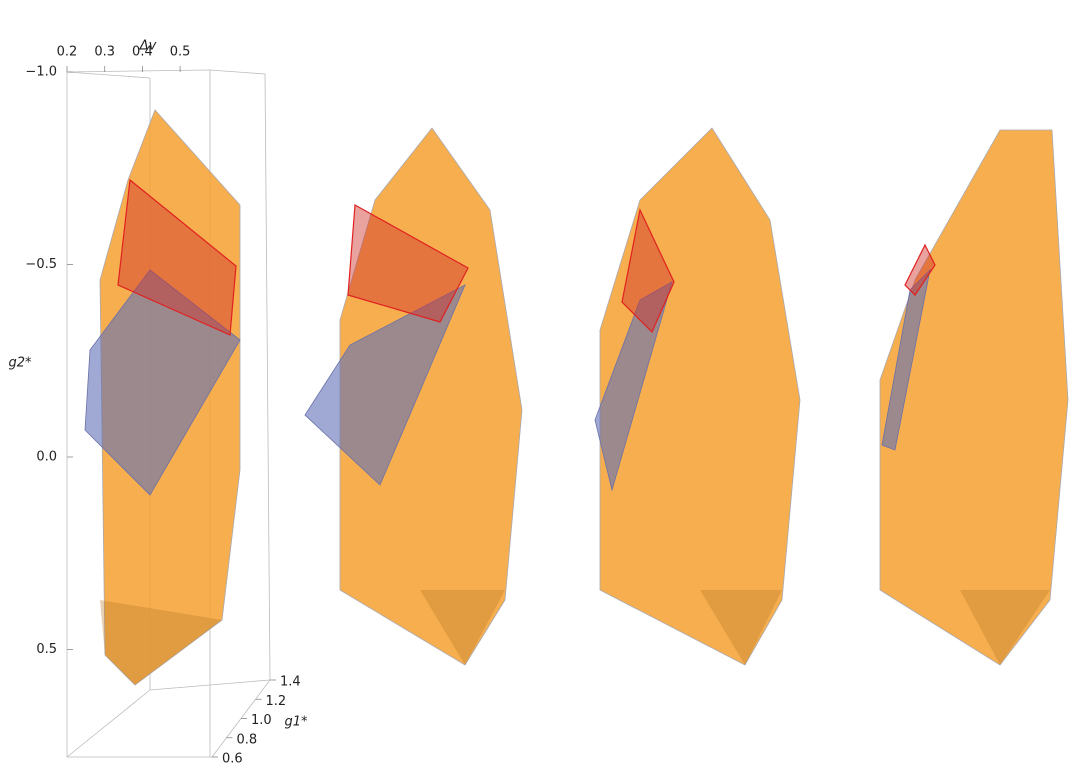  Describe the element at coordinates (41, 264) in the screenshot. I see `y-tick-label: −0.5` at that location.